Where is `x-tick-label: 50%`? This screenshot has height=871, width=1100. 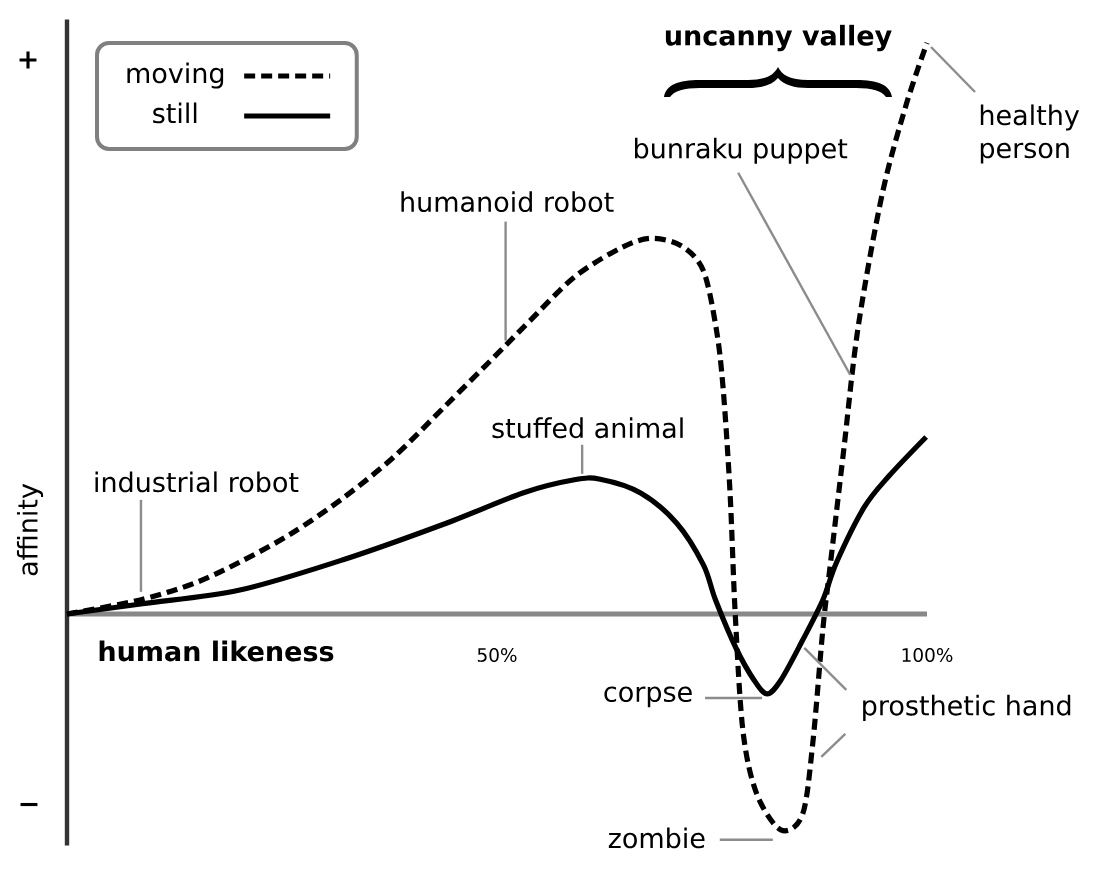
x-tick-label: 50% is located at coordinates (497, 654).